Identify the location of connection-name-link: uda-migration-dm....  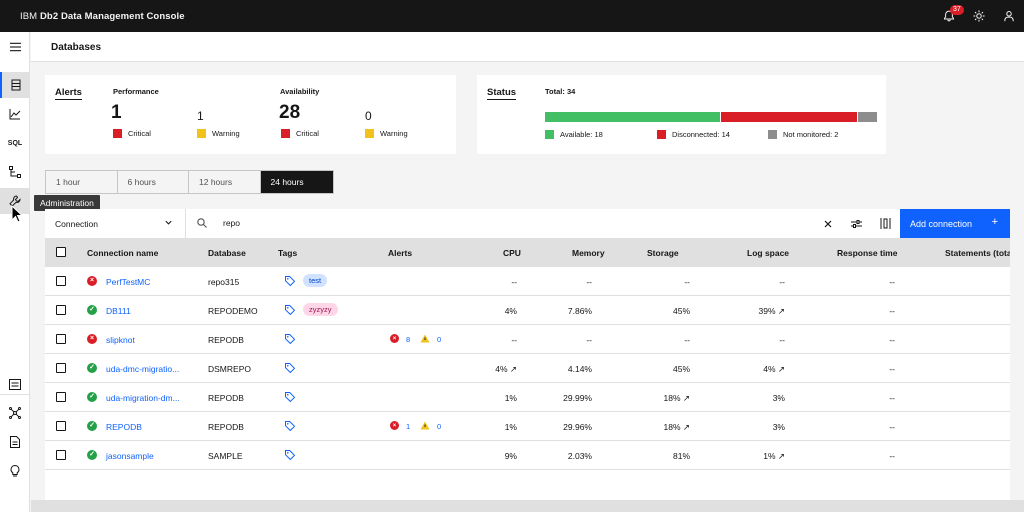
(143, 398).